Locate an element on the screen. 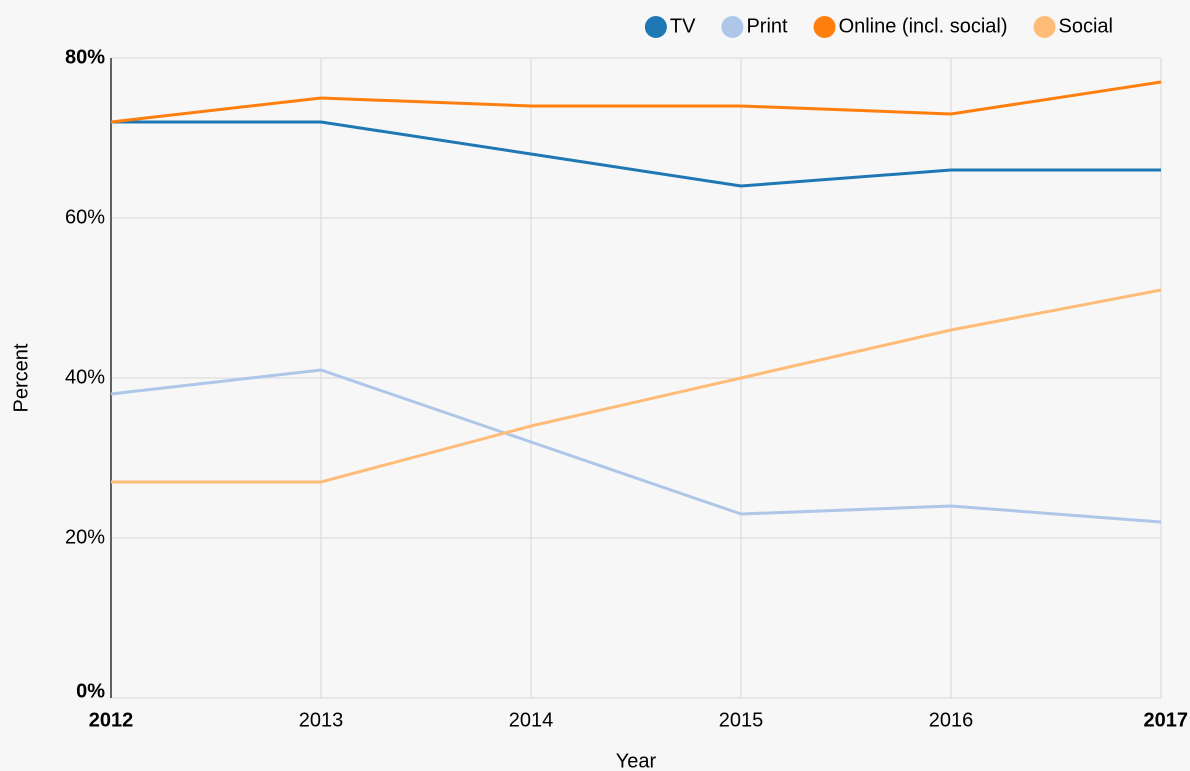 The image size is (1190, 771). x-tick-label: 2014 is located at coordinates (531, 720).